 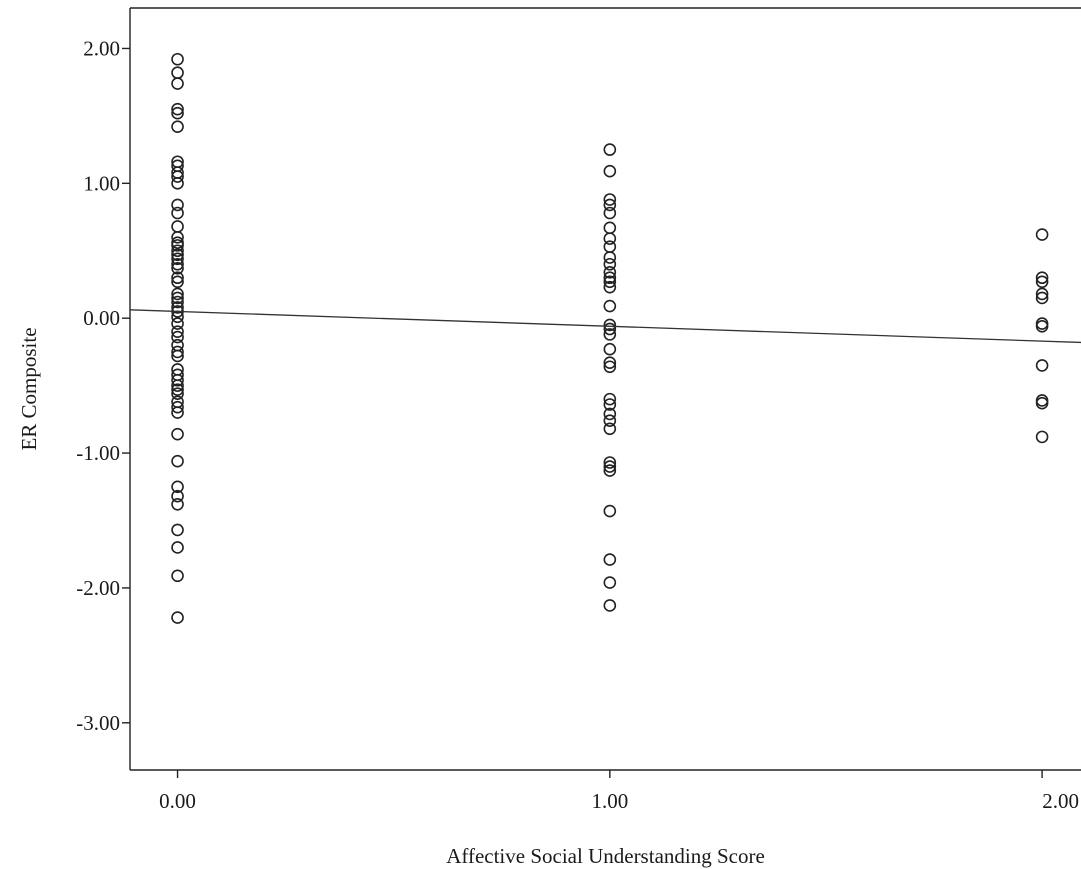 I want to click on y-axis-title: ER Composite, so click(x=29, y=388).